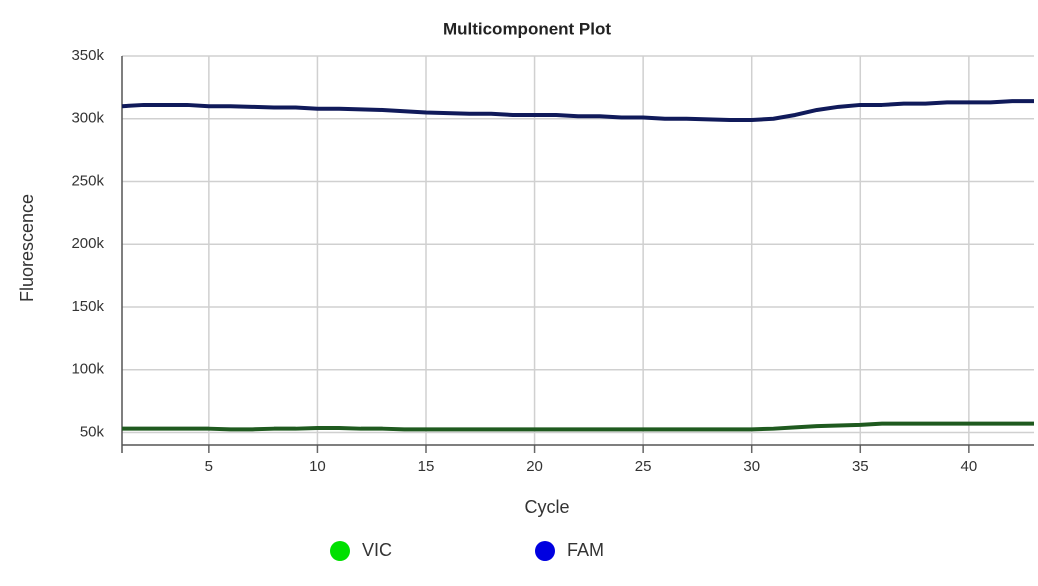  What do you see at coordinates (527, 28) in the screenshot?
I see `chart-title: Multicomponent Plot` at bounding box center [527, 28].